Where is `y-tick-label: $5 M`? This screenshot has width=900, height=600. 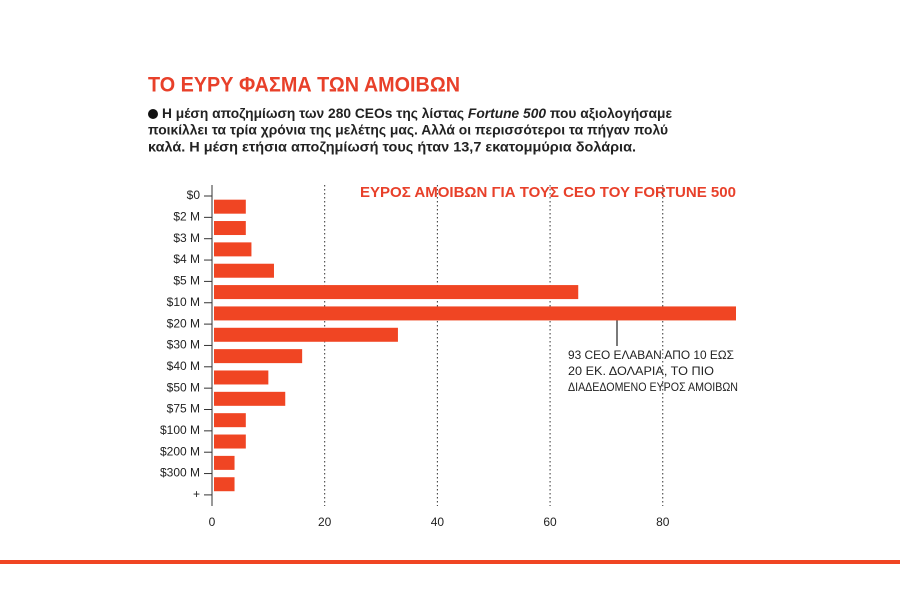
y-tick-label: $5 M is located at coordinates (186, 281).